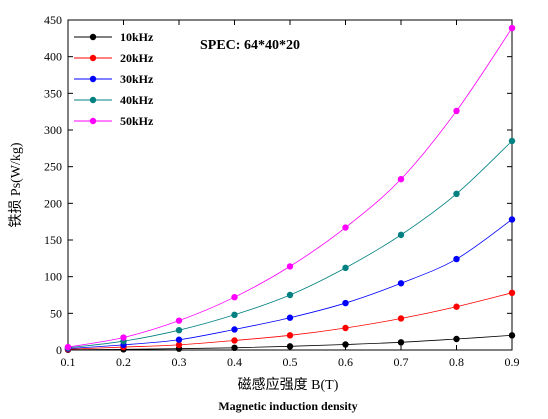 The width and height of the screenshot is (548, 419). Describe the element at coordinates (53, 277) in the screenshot. I see `y-tick-label: 100` at that location.